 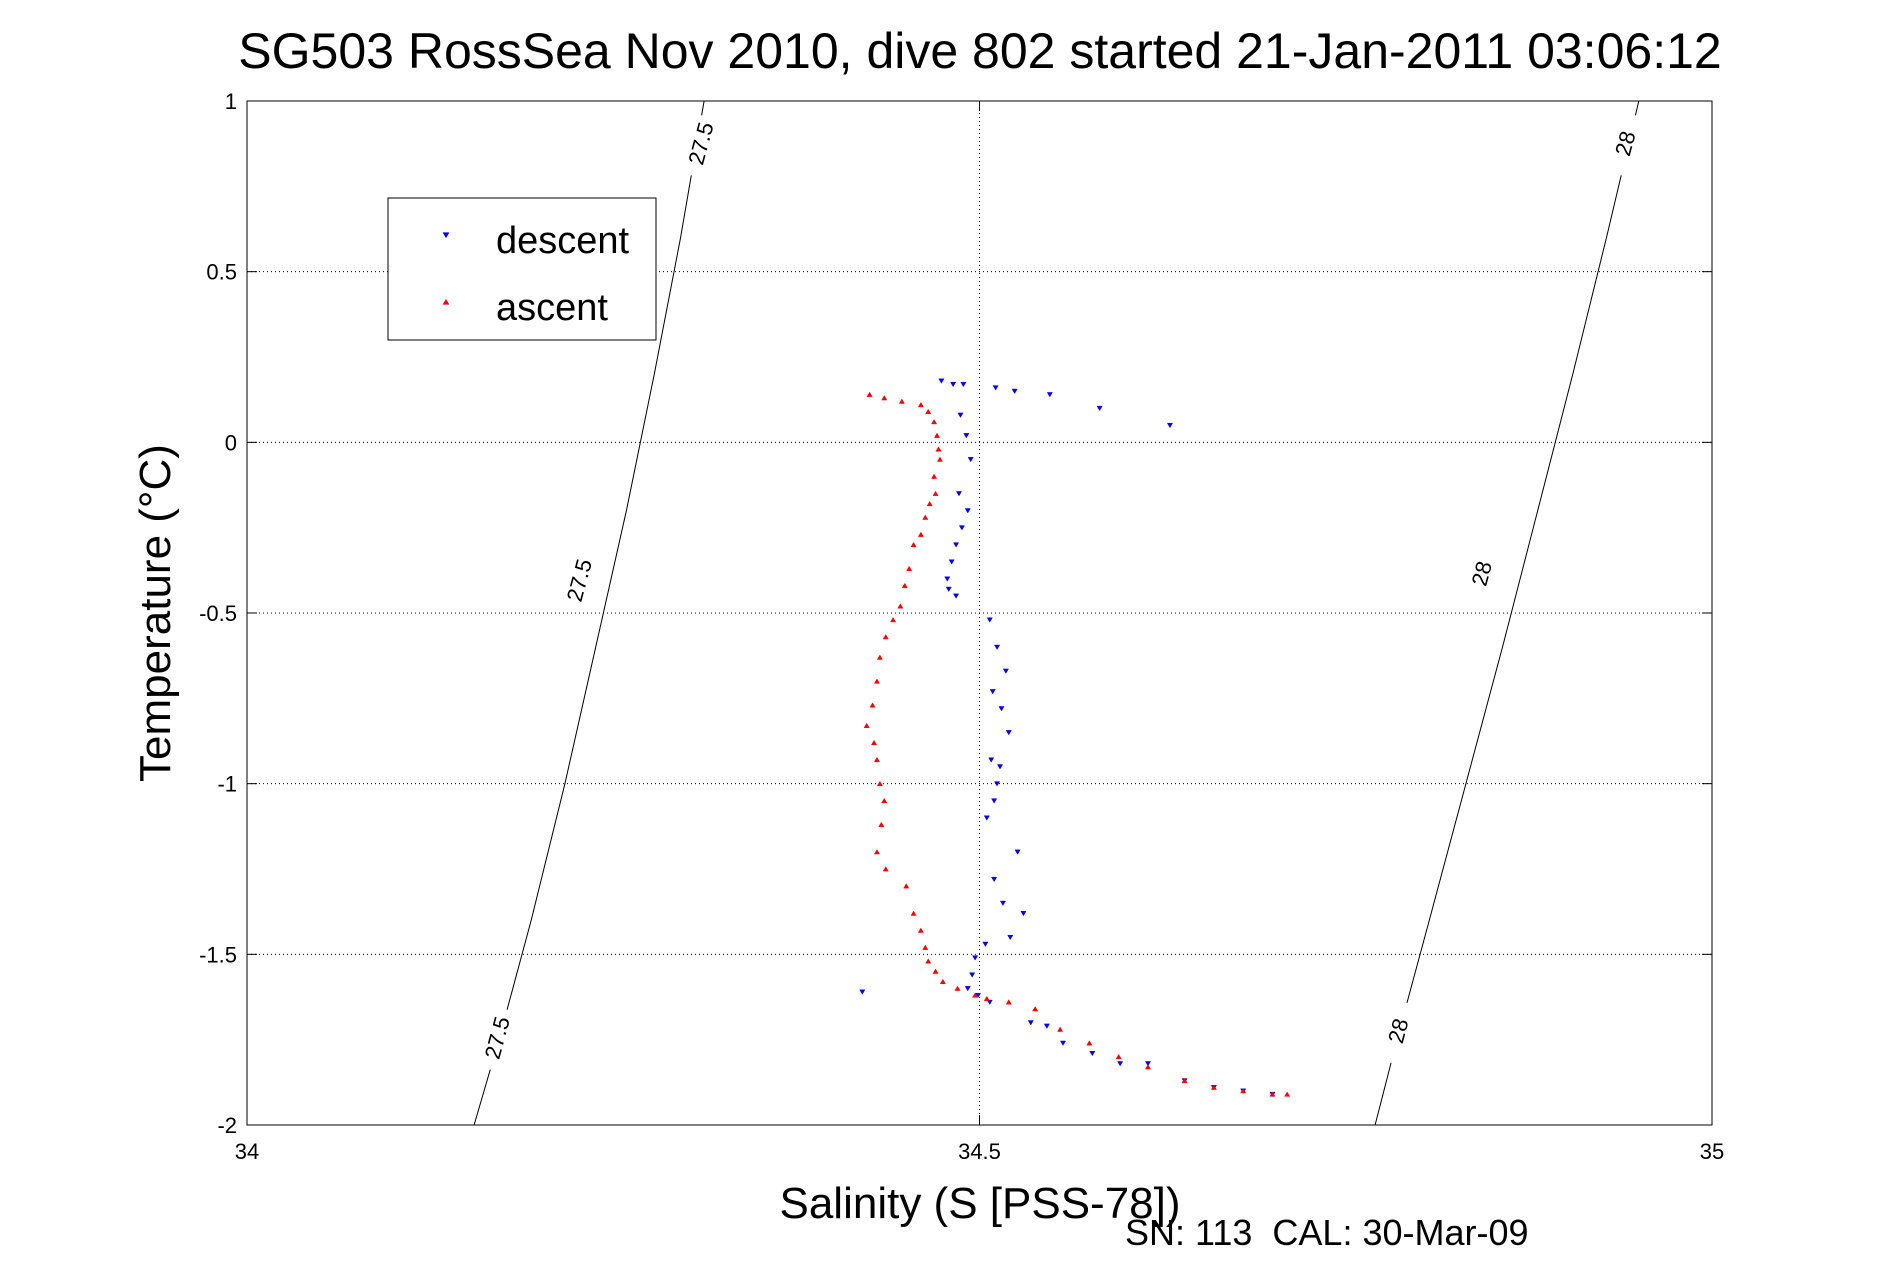 What do you see at coordinates (979, 1203) in the screenshot?
I see `x-axis-label: Salinity (S [PSS-78])` at bounding box center [979, 1203].